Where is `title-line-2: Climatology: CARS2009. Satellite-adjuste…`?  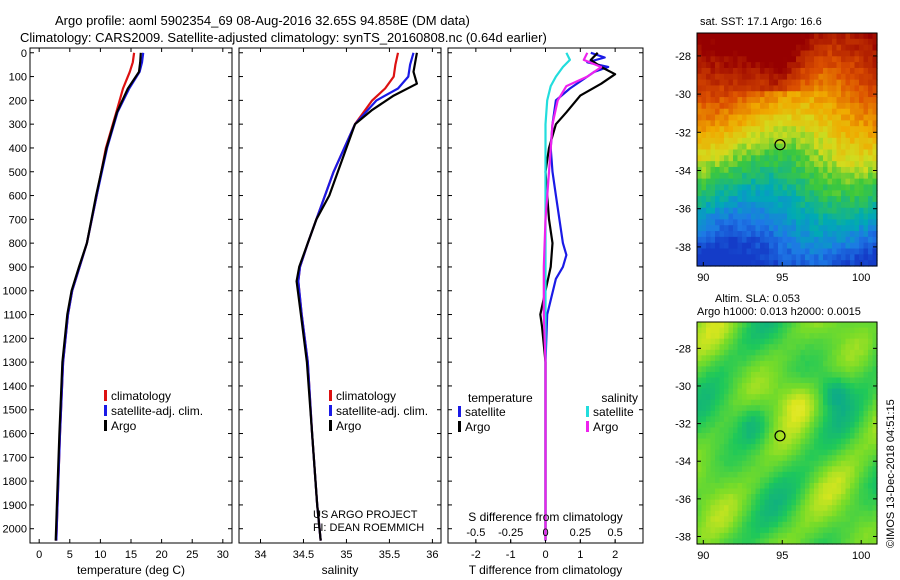
title-line-2: Climatology: CARS2009. Satellite-adjuste… is located at coordinates (283, 37).